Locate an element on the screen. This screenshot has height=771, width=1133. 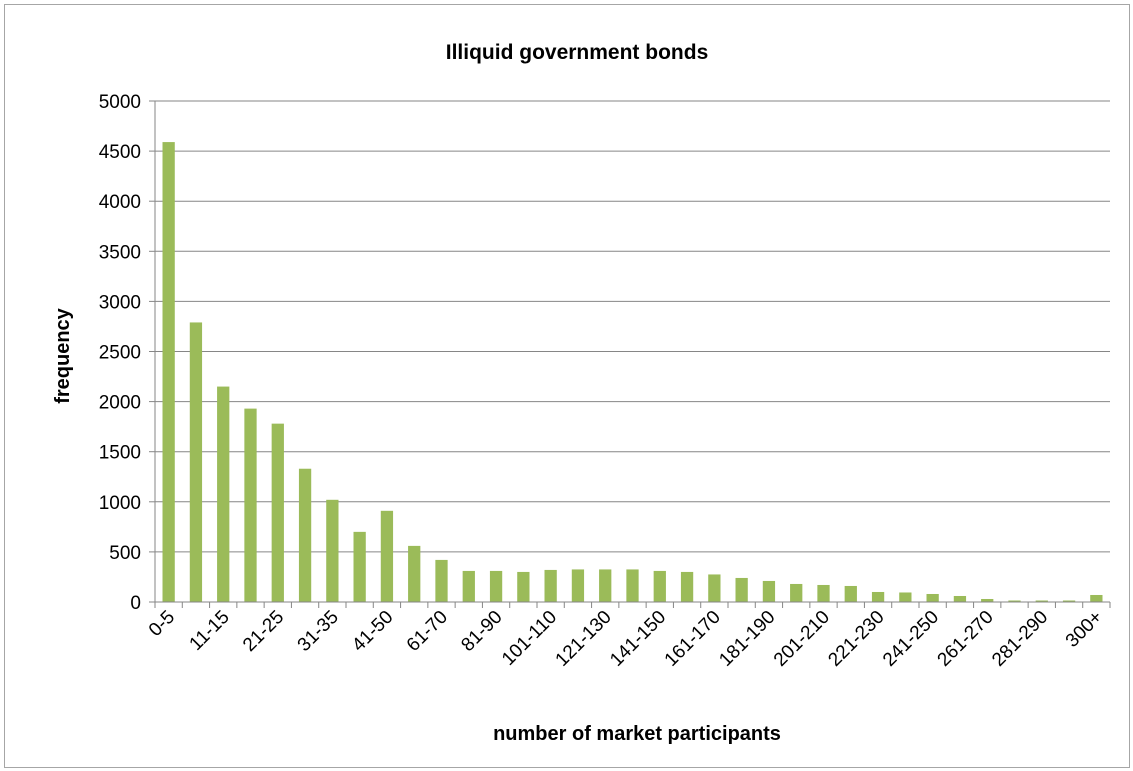
x-tick-label: 201-210 is located at coordinates (802, 639).